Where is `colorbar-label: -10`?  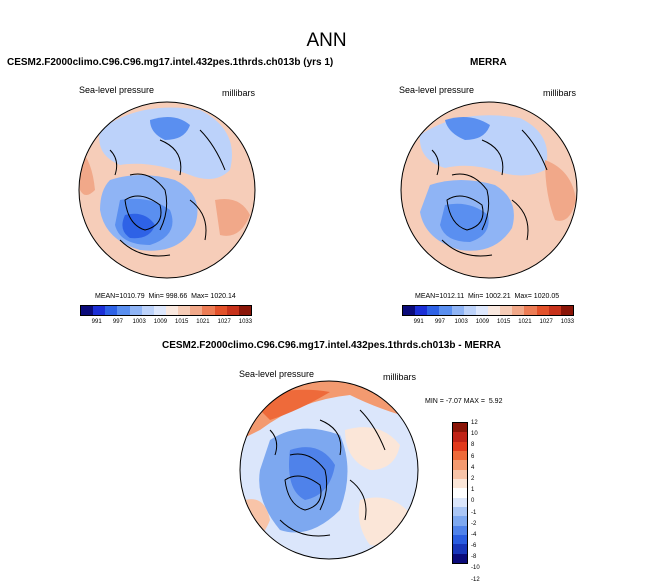 colorbar-label: -10 is located at coordinates (475, 568).